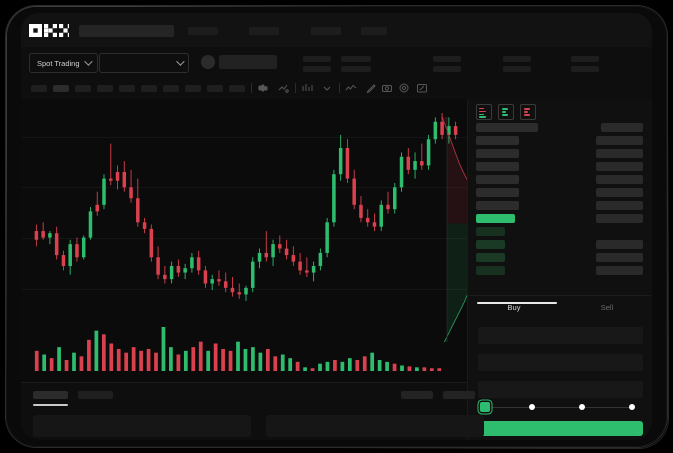  I want to click on camera-icon, so click(387, 88).